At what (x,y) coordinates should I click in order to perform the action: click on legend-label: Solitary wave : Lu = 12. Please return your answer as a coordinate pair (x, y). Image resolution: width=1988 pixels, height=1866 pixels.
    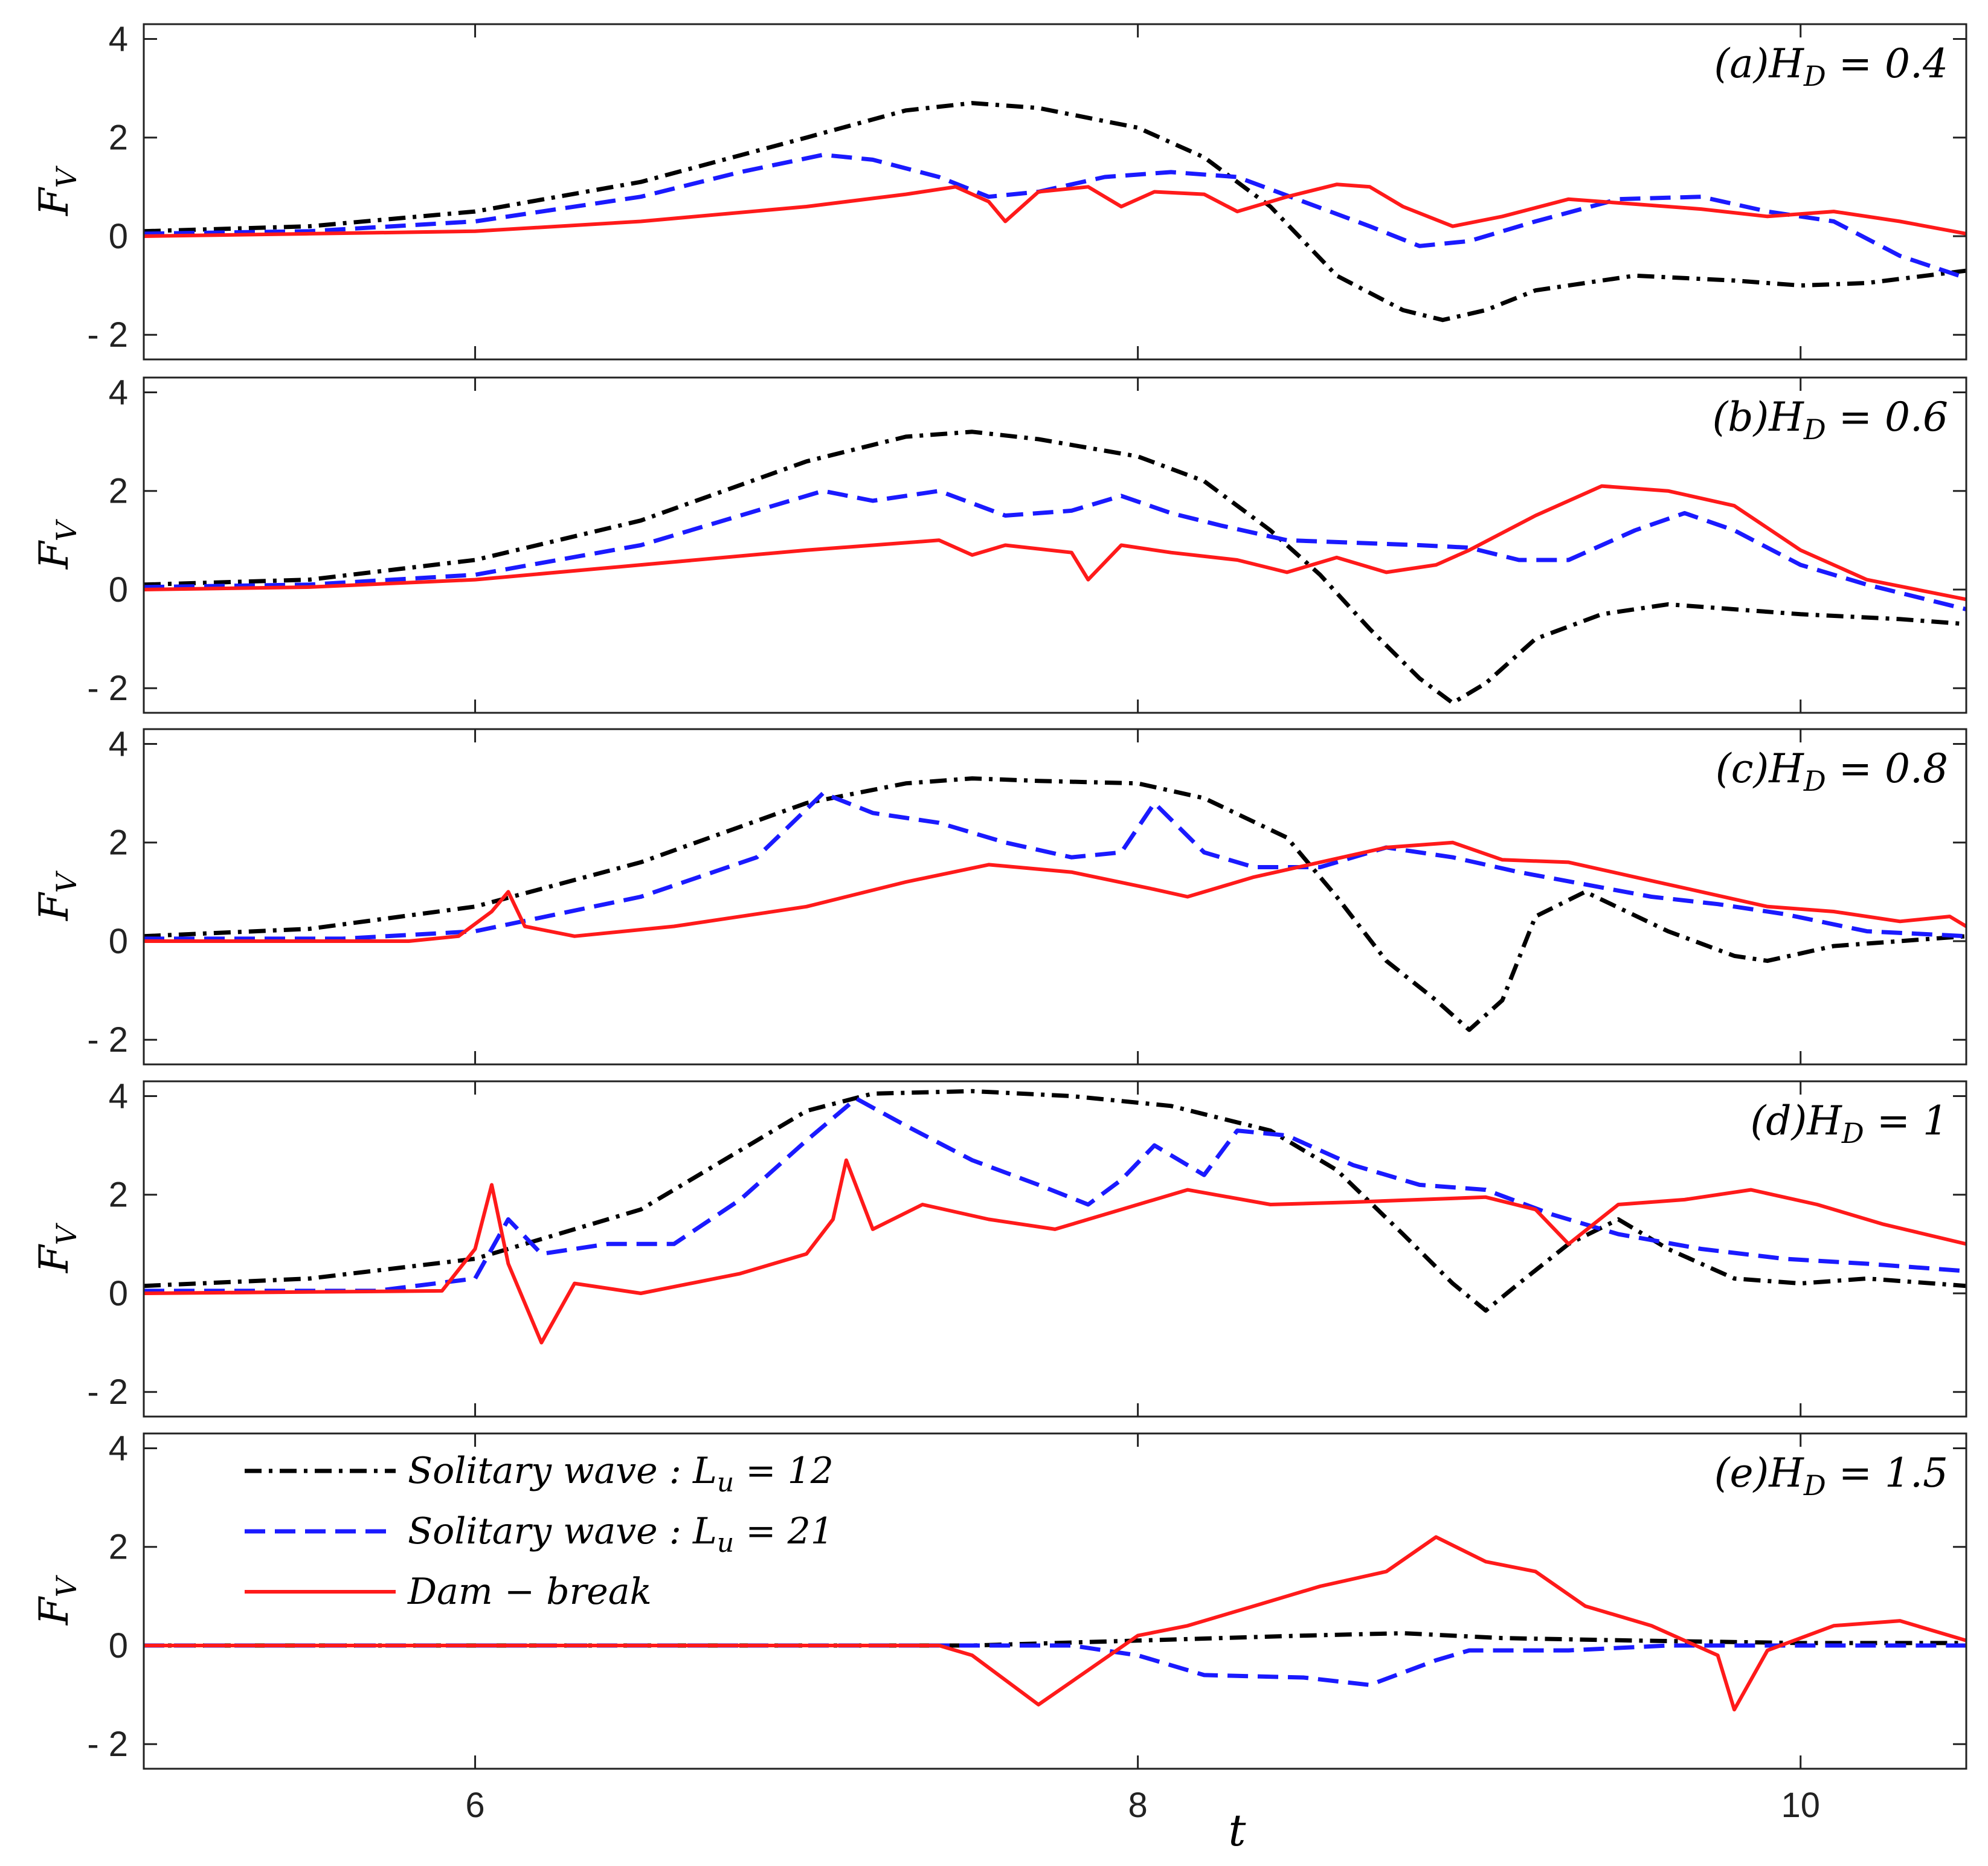
    Looking at the image, I should click on (621, 1474).